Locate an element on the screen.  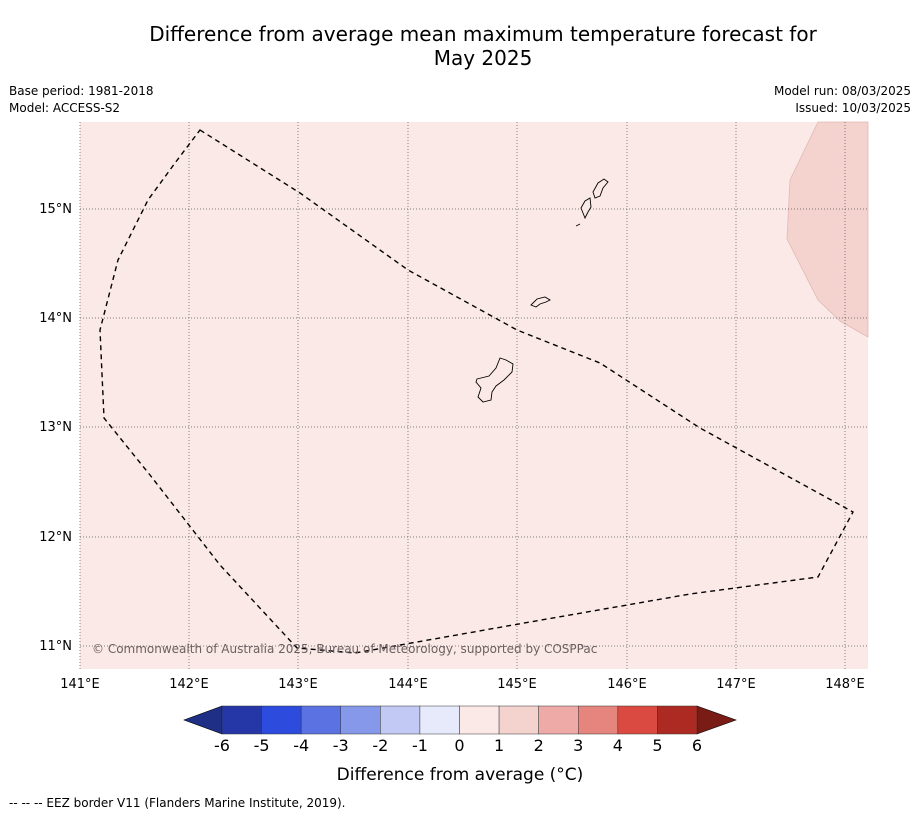
lon-tick-label: 142°E is located at coordinates (189, 684).